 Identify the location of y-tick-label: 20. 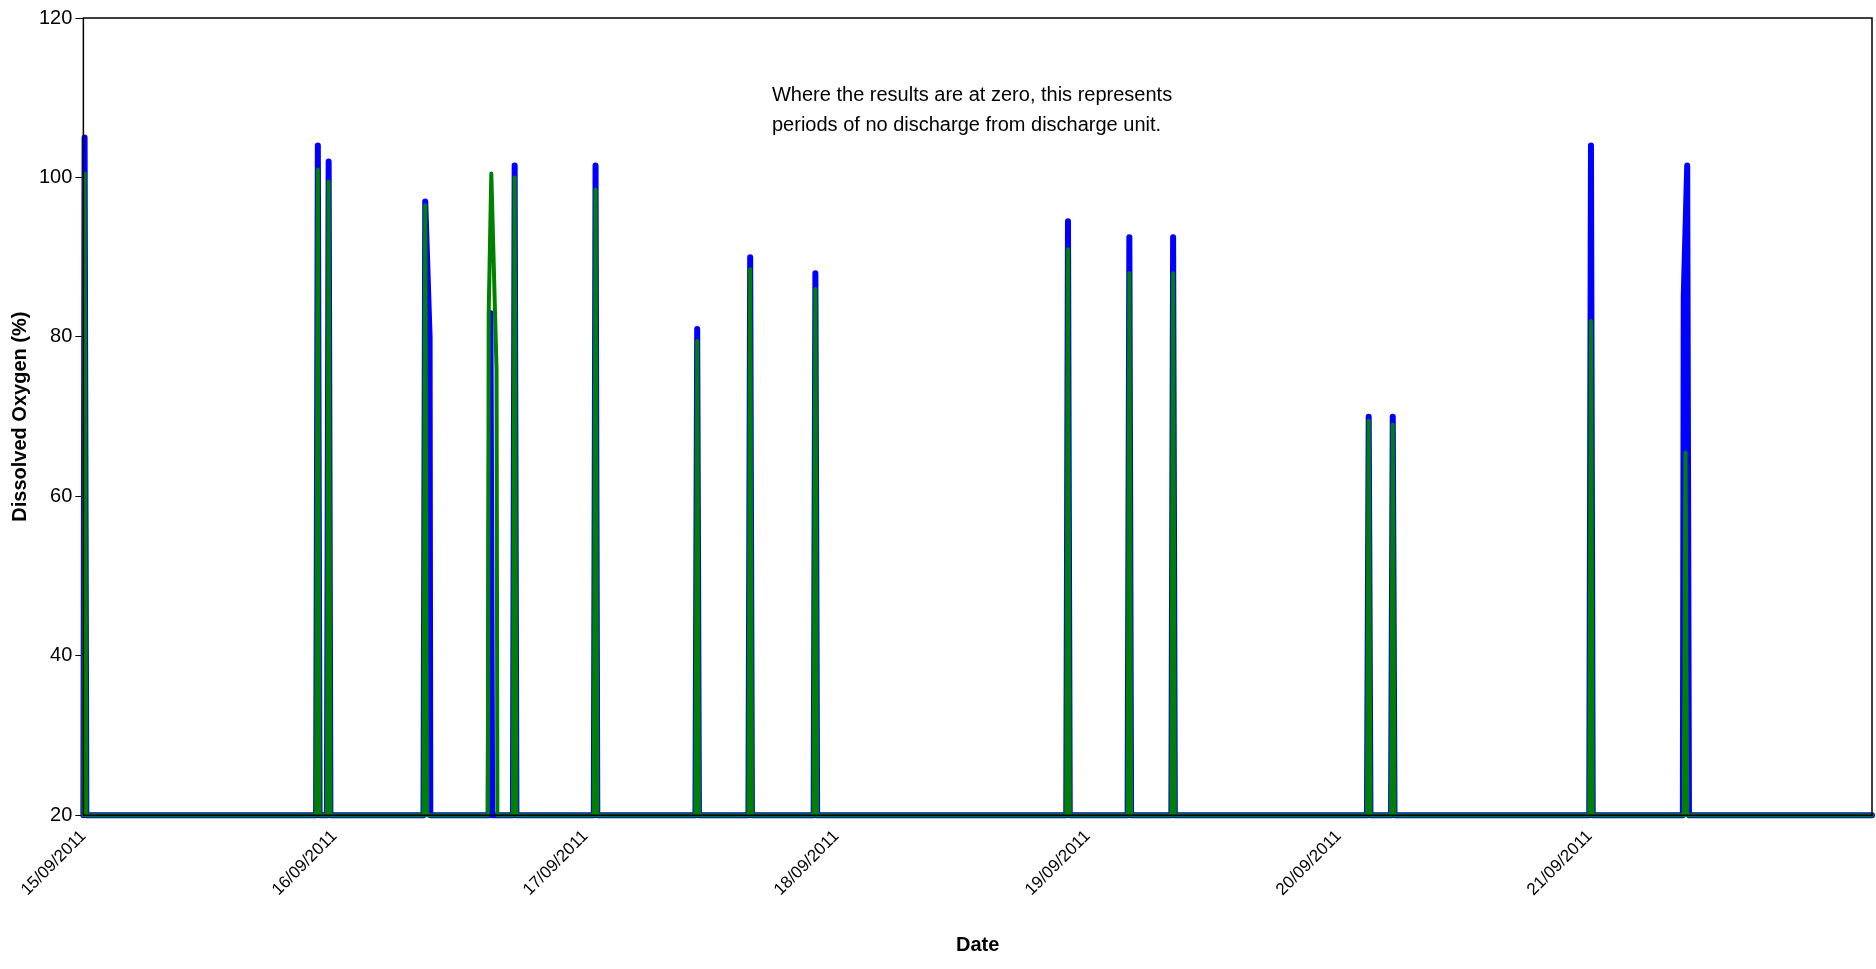
(61, 813).